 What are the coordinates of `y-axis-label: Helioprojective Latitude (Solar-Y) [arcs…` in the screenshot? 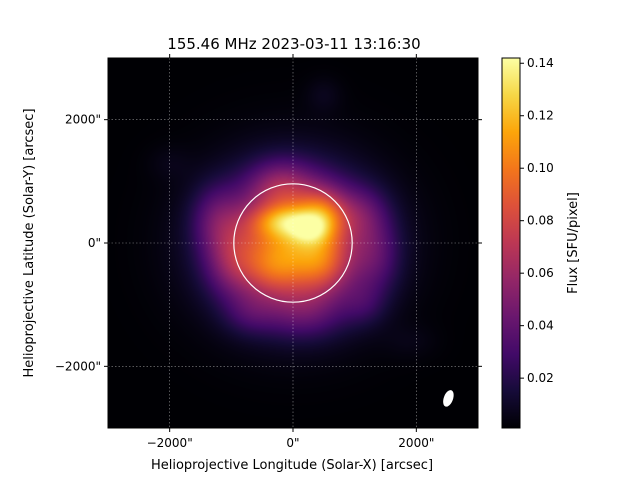 It's located at (29, 242).